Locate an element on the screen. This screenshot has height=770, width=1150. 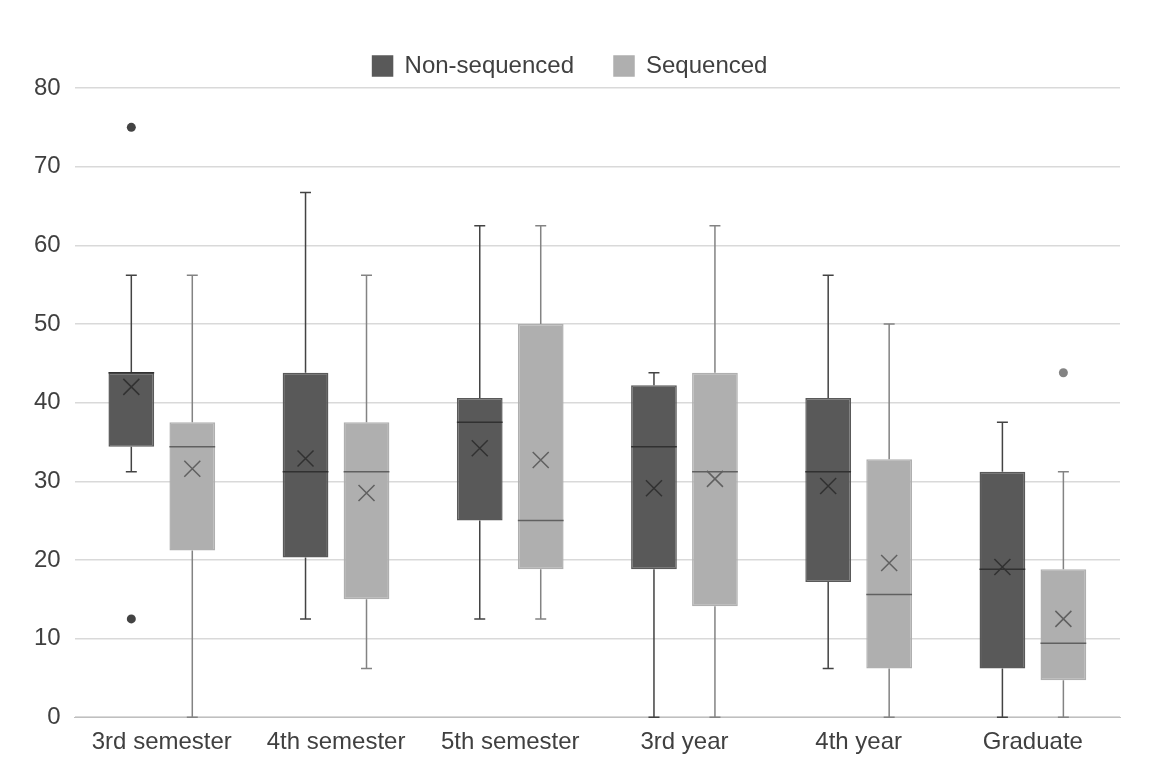
x-tick-label: 3rd semester is located at coordinates (161, 741).